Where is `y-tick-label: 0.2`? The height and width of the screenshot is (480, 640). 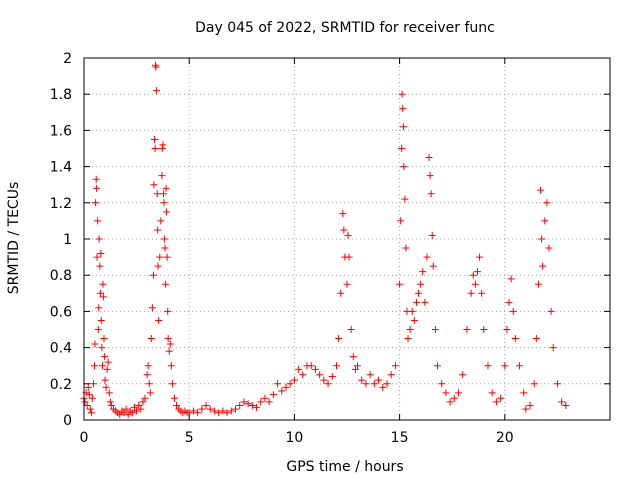
y-tick-label: 0.2 is located at coordinates (61, 385).